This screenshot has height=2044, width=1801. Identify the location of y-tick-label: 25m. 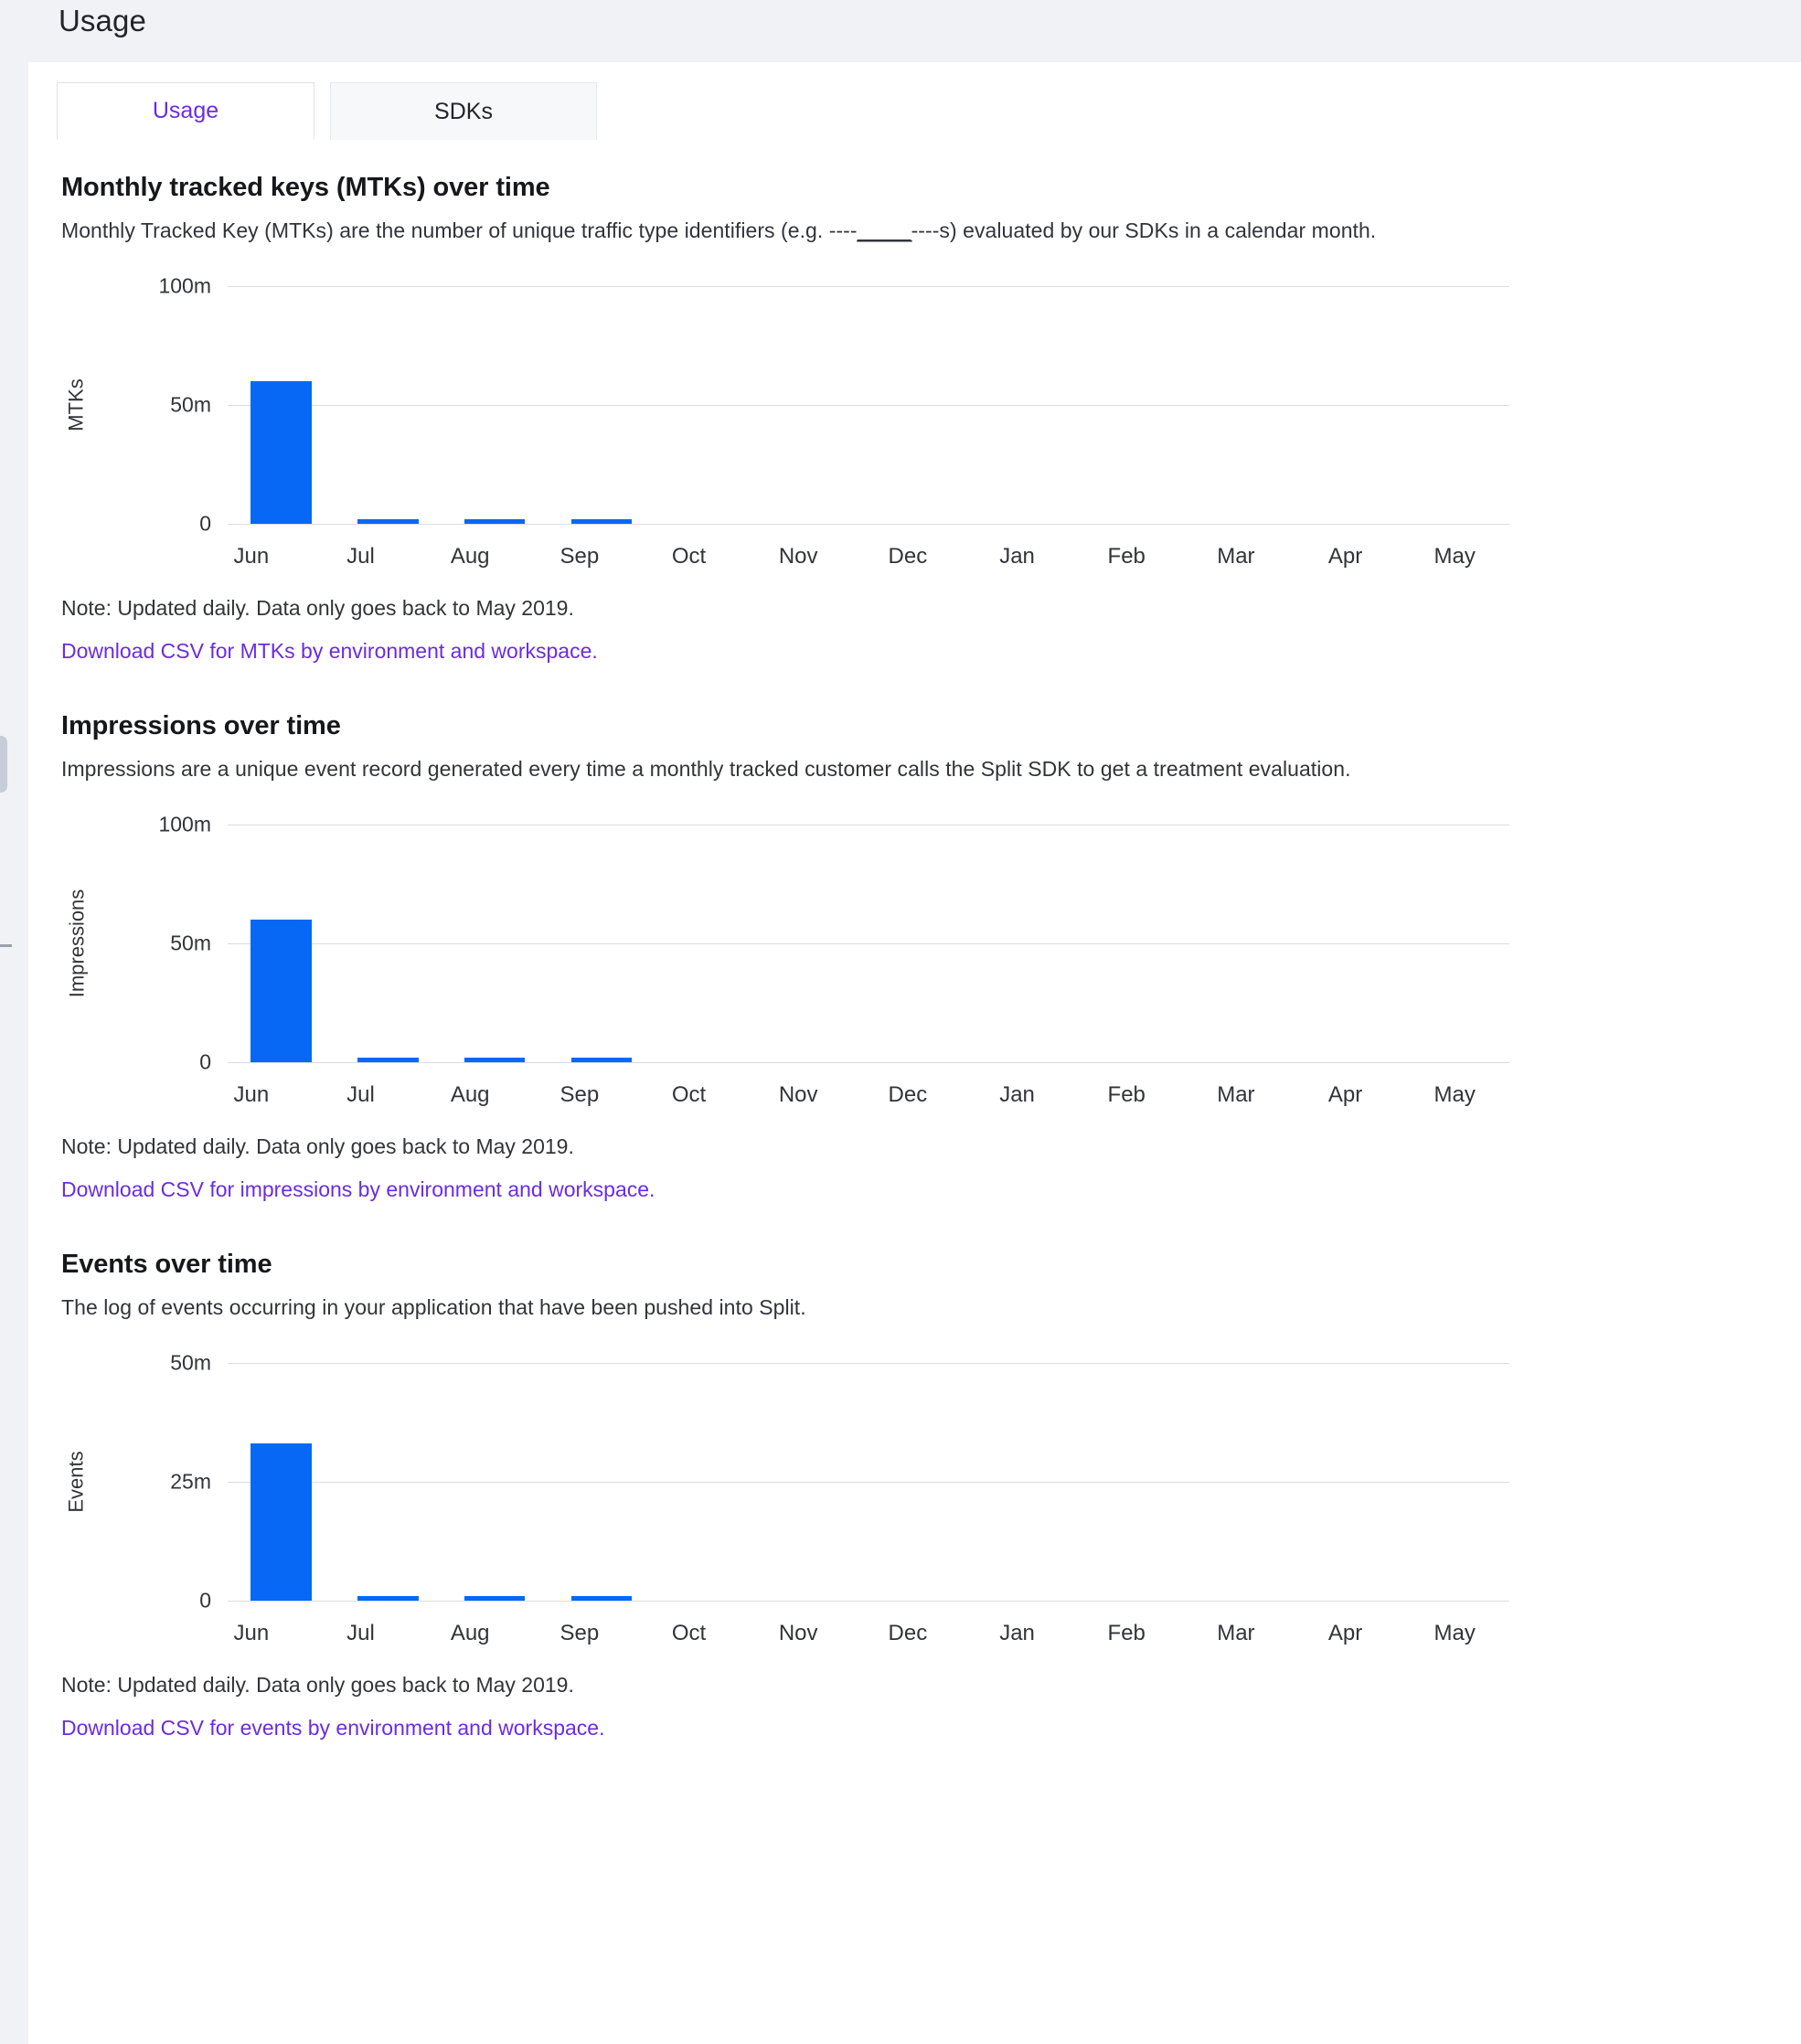
(190, 1481).